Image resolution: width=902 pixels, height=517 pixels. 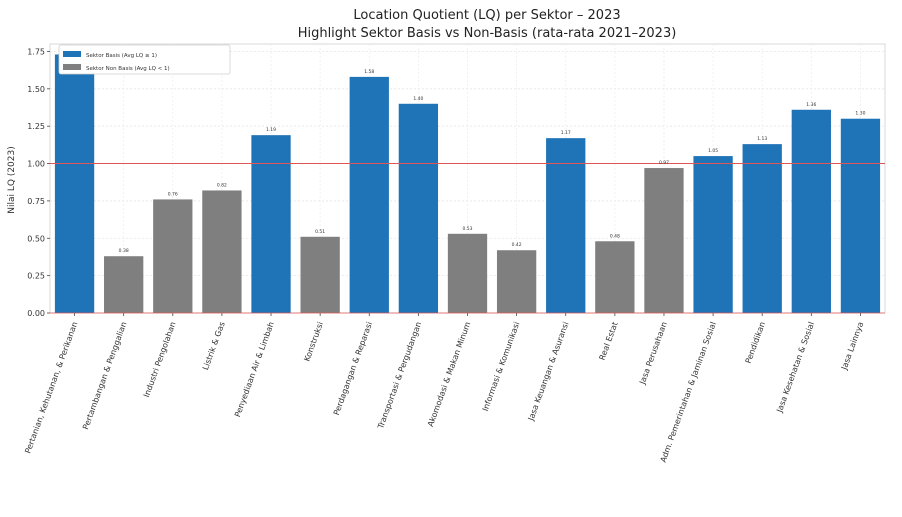 I want to click on x-category-label: Pertambangan & Penggalian, so click(x=104, y=376).